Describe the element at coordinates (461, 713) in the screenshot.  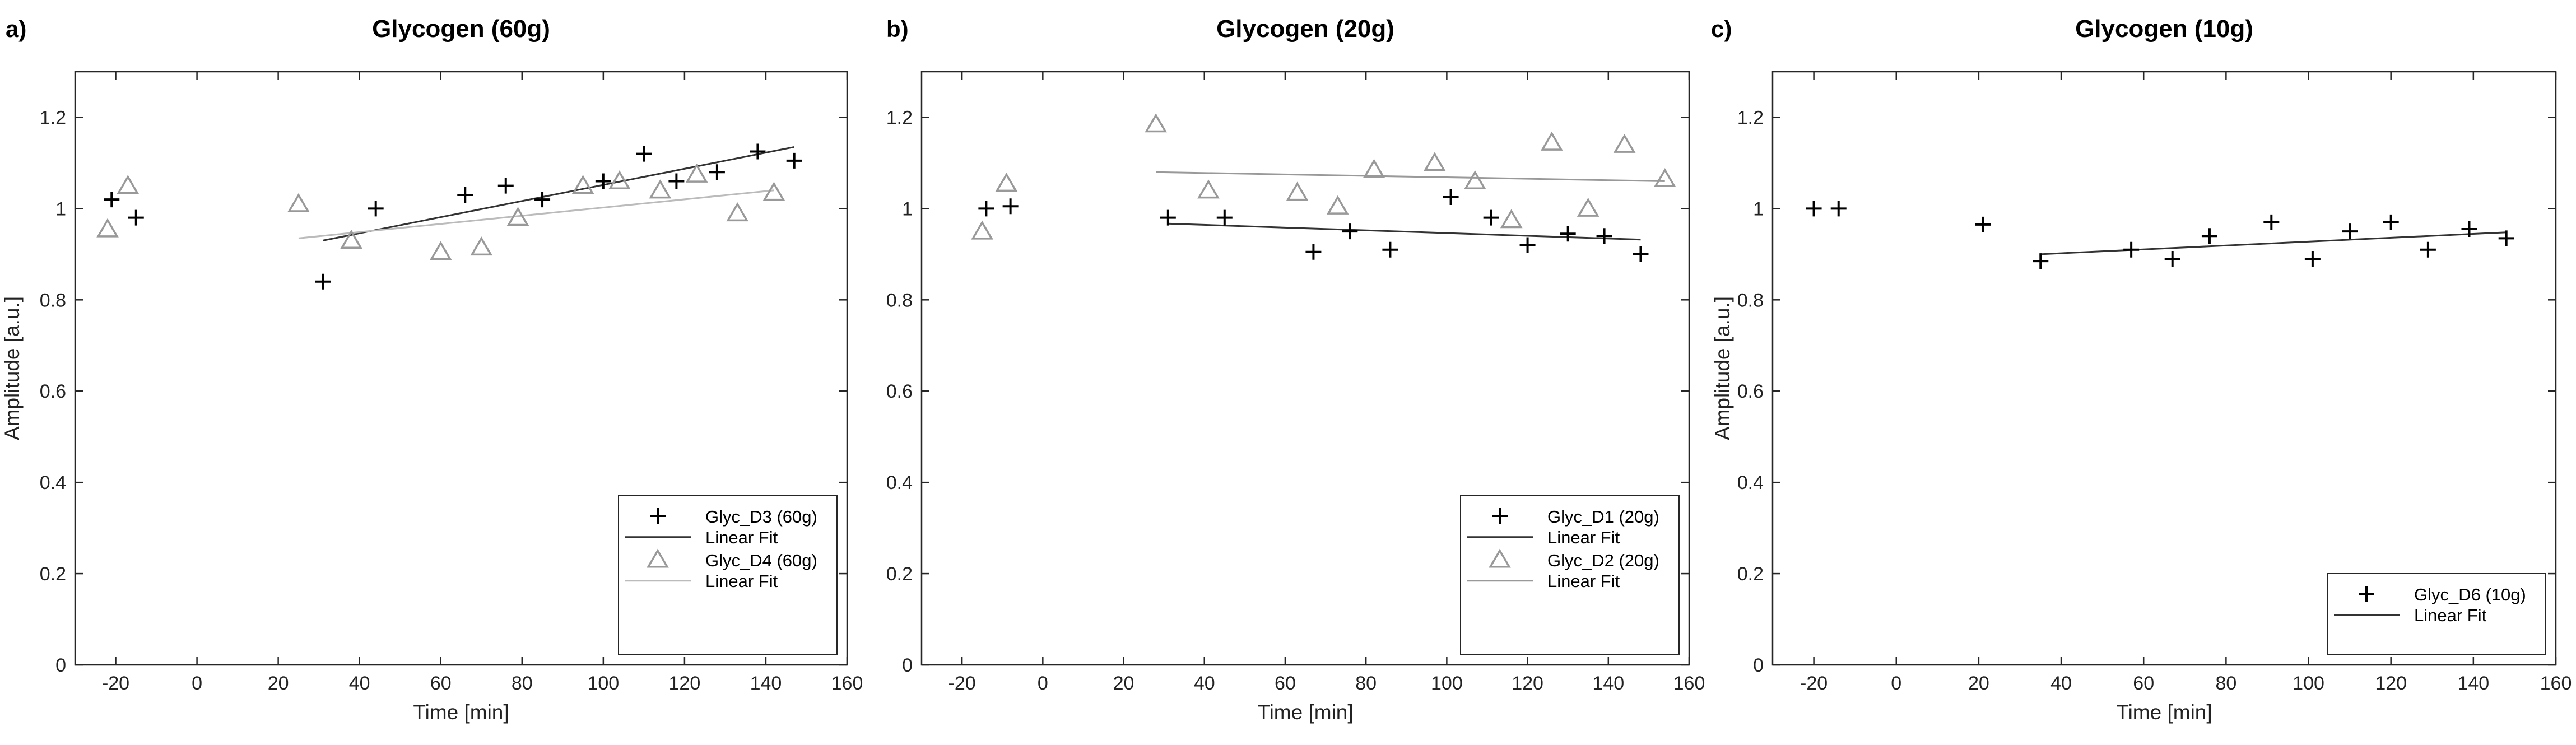
I see `x-axis-label: Time [min]` at that location.